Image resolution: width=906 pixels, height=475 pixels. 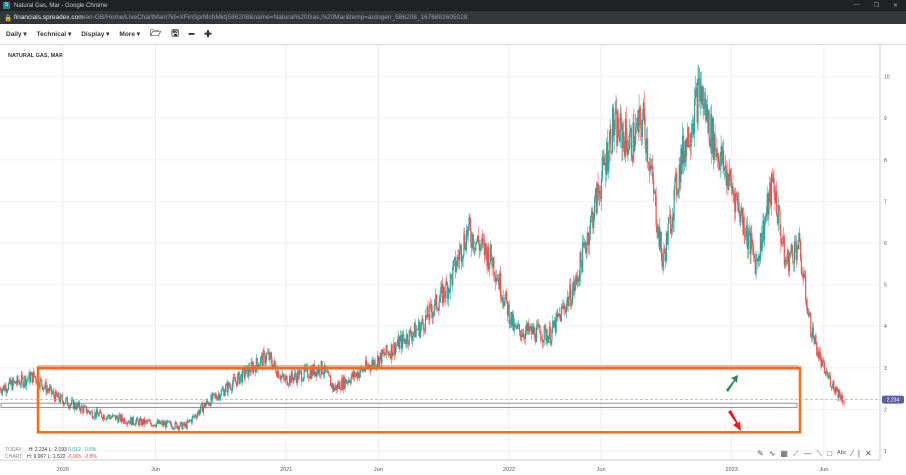 What do you see at coordinates (760, 453) in the screenshot?
I see `pen-tool-icon: ✎` at bounding box center [760, 453].